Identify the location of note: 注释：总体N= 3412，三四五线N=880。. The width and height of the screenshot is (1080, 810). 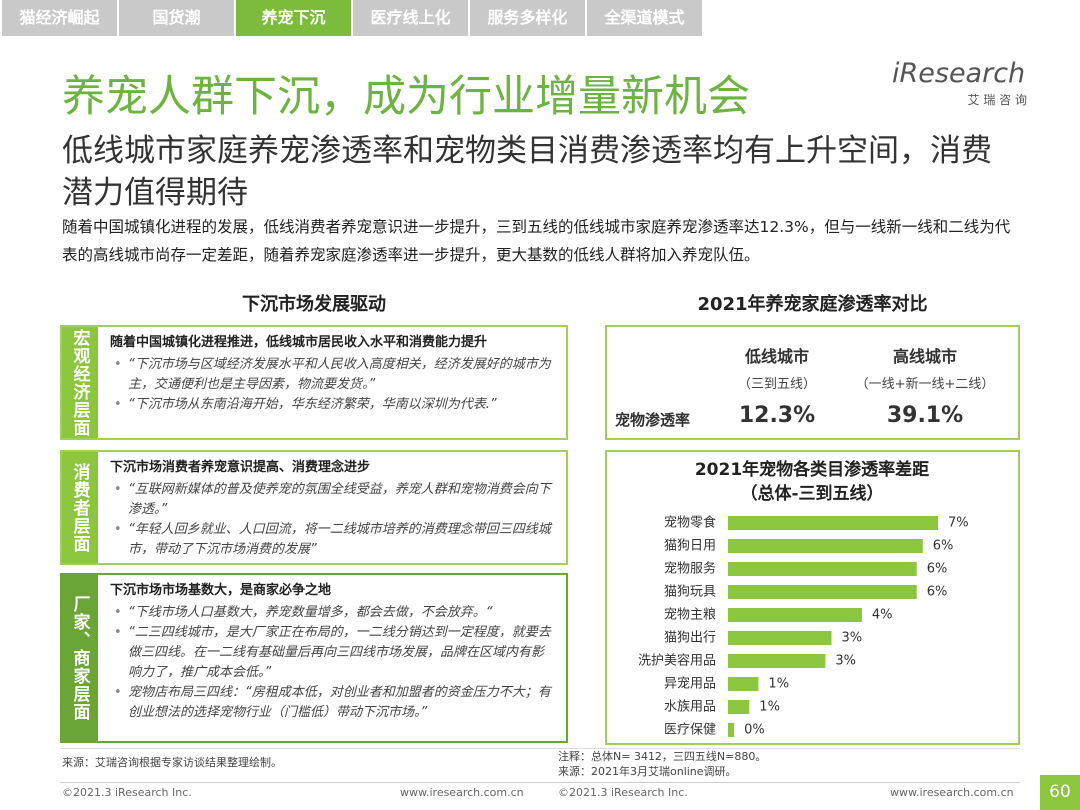
(662, 756).